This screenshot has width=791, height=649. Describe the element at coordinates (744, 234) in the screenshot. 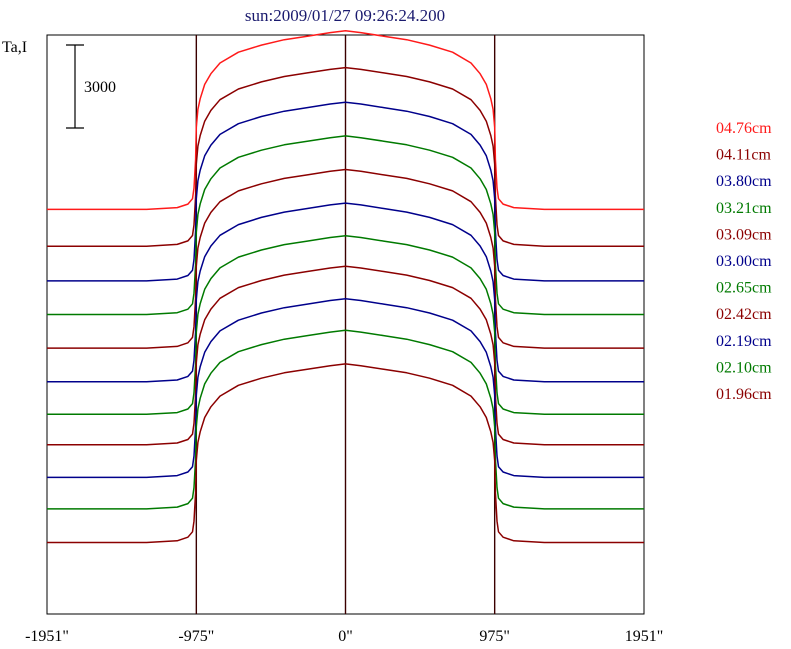

I see `legend-entry: 03.09cm` at that location.